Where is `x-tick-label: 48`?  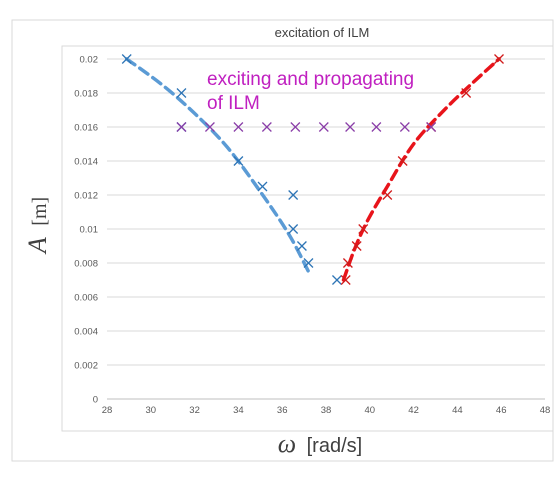 x-tick-label: 48 is located at coordinates (545, 410).